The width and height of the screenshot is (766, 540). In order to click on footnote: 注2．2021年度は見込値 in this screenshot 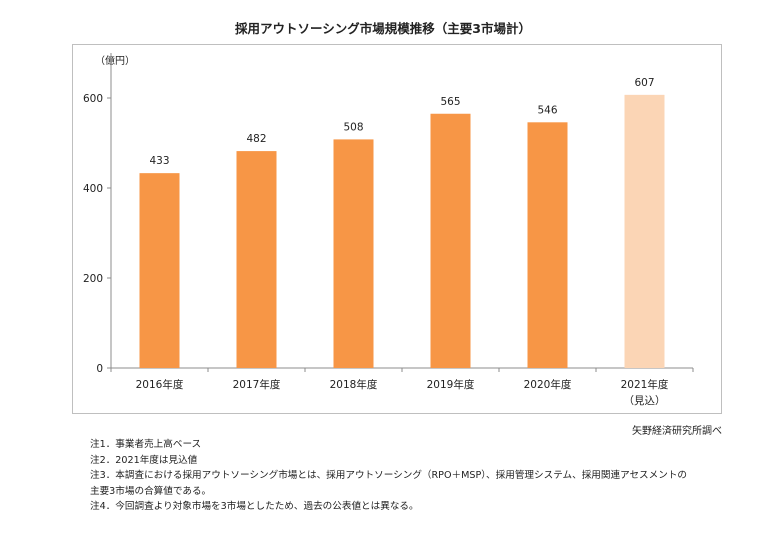, I will do `click(144, 460)`.